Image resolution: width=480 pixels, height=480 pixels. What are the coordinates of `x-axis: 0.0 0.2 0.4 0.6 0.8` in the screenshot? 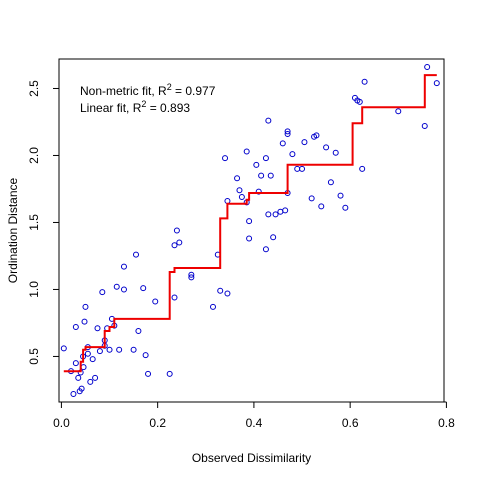 It's located at (254, 415).